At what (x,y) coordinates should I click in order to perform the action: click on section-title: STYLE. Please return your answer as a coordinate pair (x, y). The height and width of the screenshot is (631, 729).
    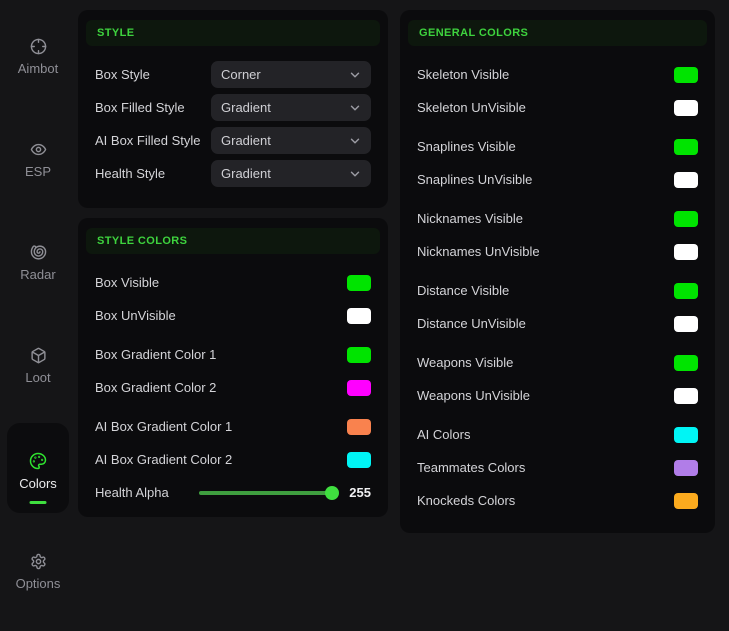
    Looking at the image, I should click on (116, 33).